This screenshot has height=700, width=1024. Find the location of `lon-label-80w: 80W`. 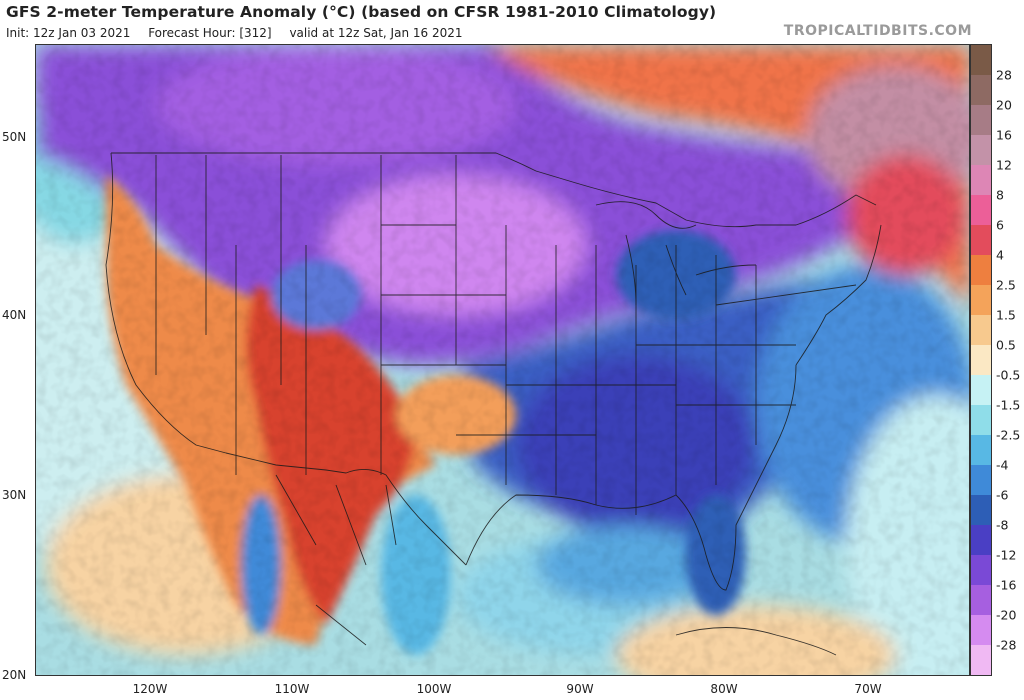

lon-label-80w: 80W is located at coordinates (724, 689).